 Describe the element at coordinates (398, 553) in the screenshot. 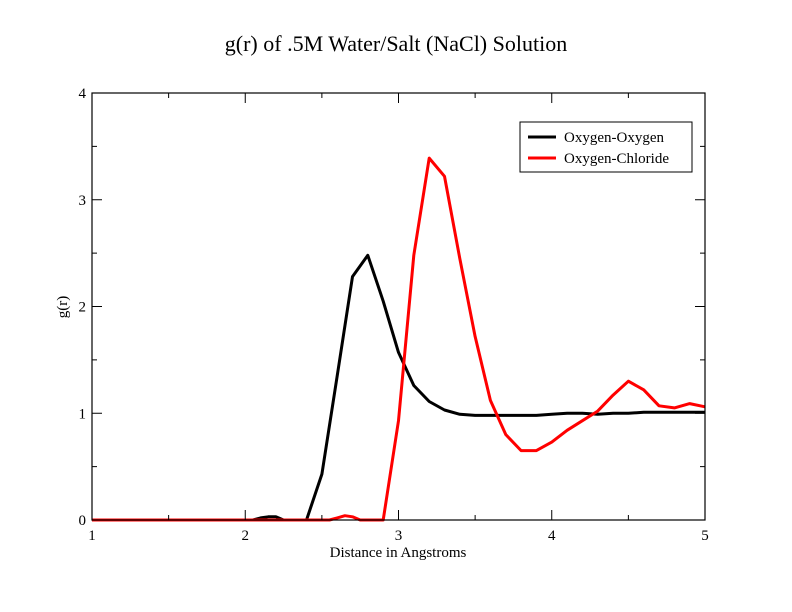

I see `x-axis-label: Distance in Angstroms` at that location.